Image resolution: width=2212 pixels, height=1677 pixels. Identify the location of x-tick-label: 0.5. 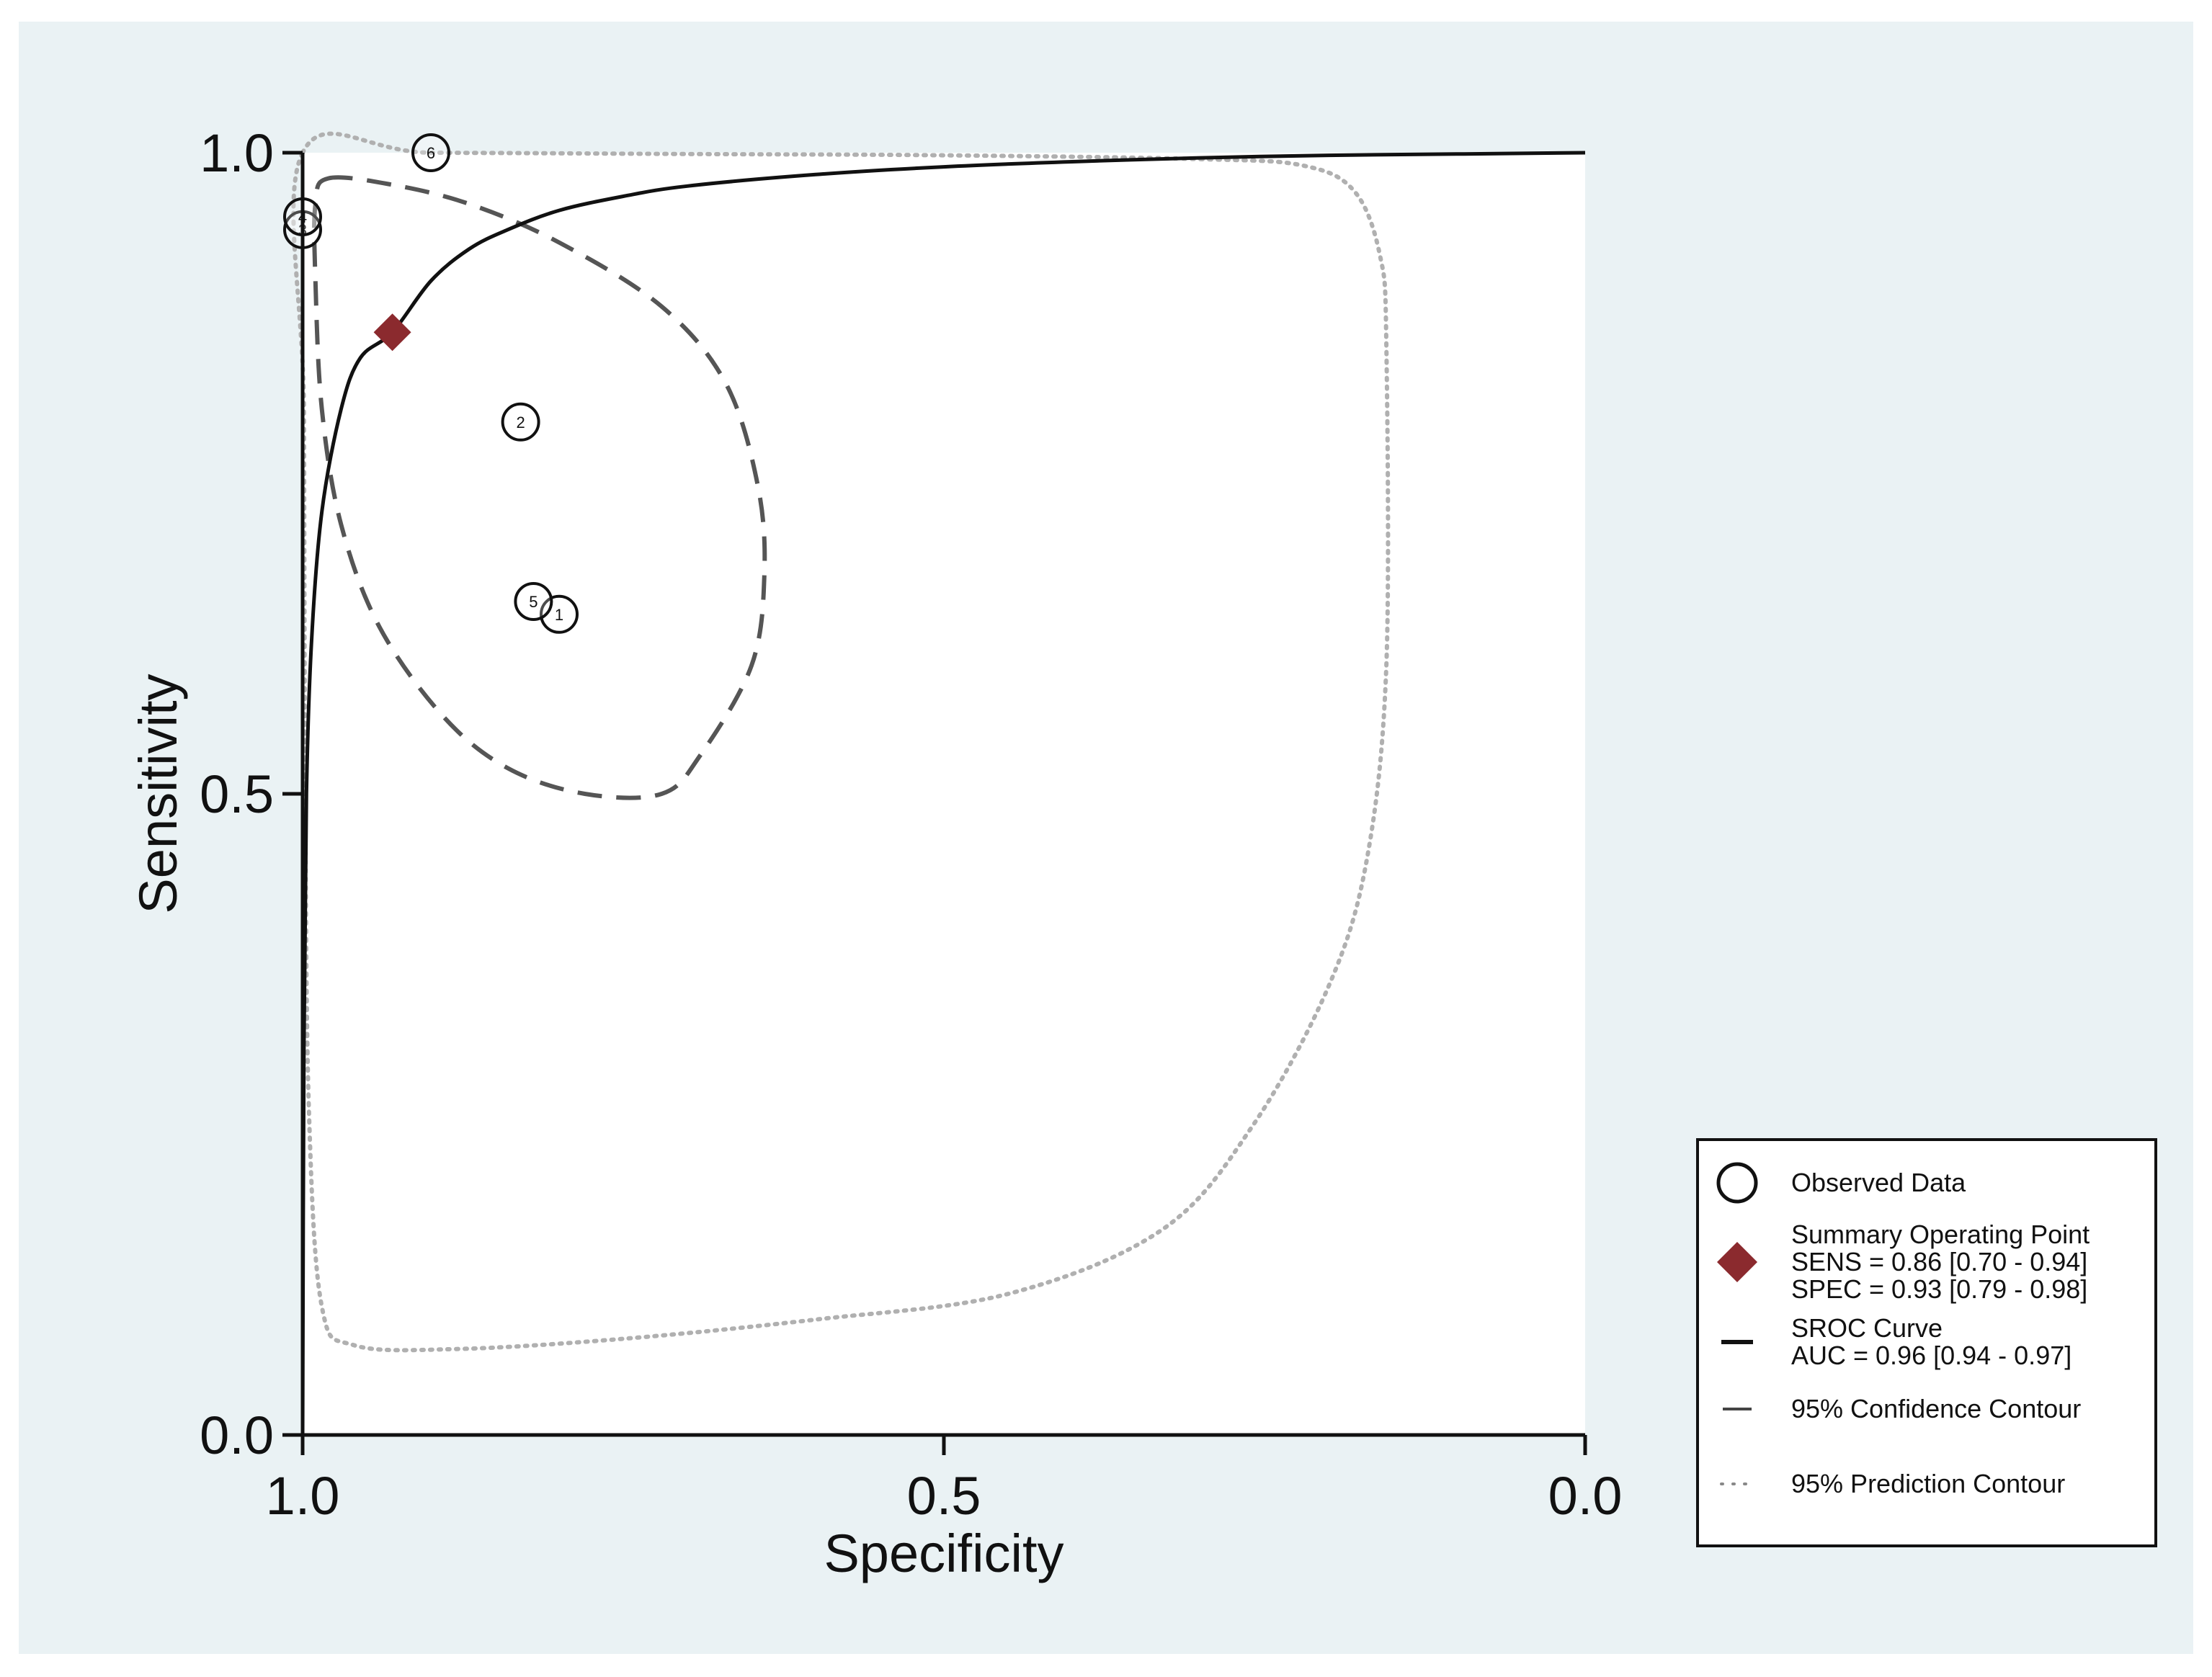
(944, 1496).